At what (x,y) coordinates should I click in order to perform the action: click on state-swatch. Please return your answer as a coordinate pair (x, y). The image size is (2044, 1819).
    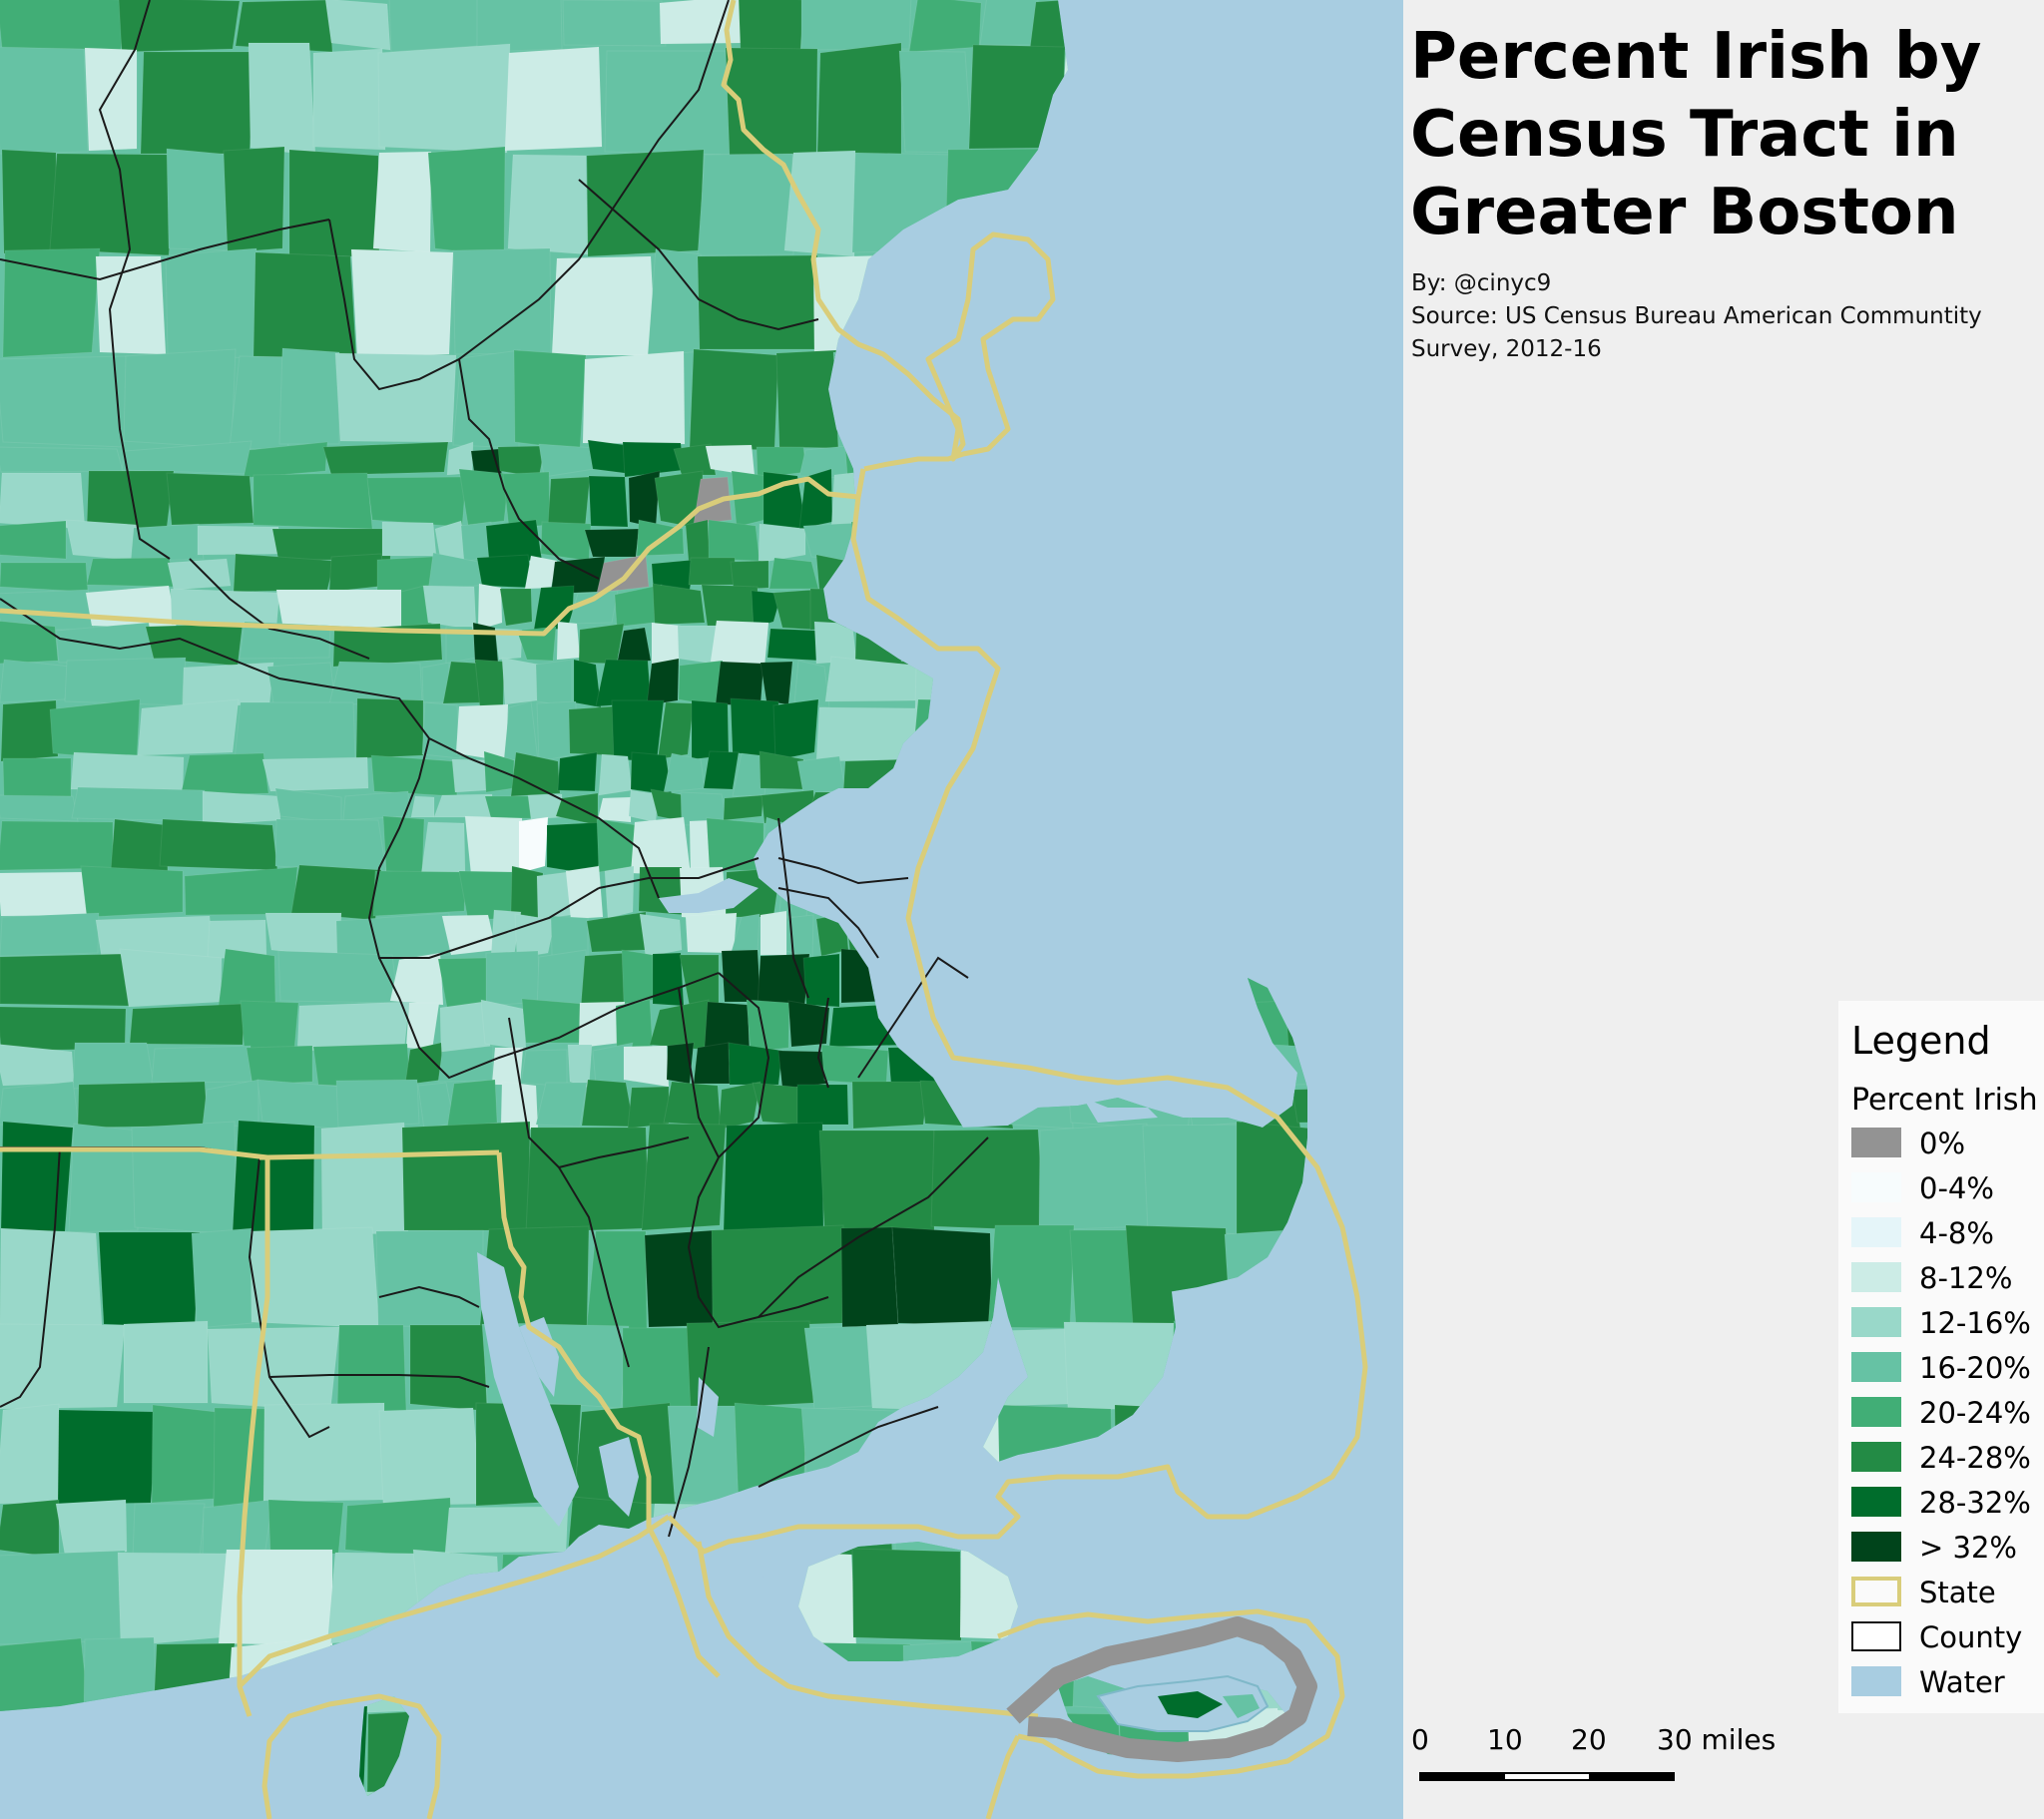
    Looking at the image, I should click on (1876, 1591).